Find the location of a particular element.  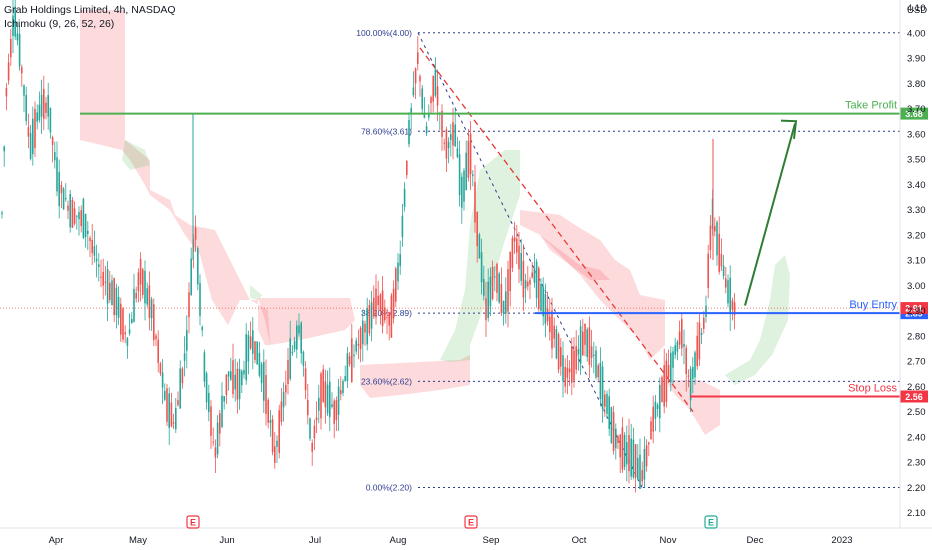

price-tick-label: 4.00 is located at coordinates (916, 33).